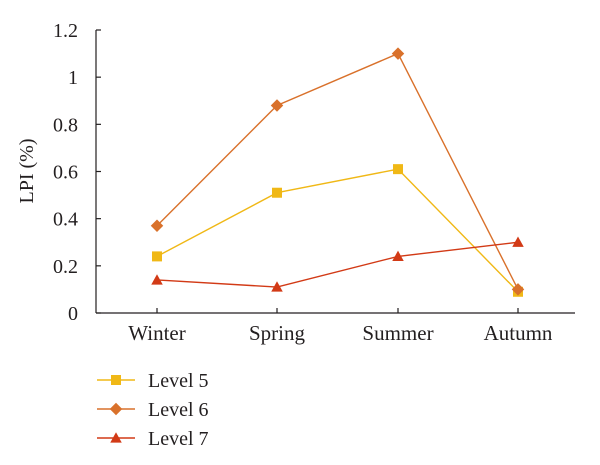 The image size is (600, 465). What do you see at coordinates (73, 78) in the screenshot?
I see `y-tick-label: 1` at bounding box center [73, 78].